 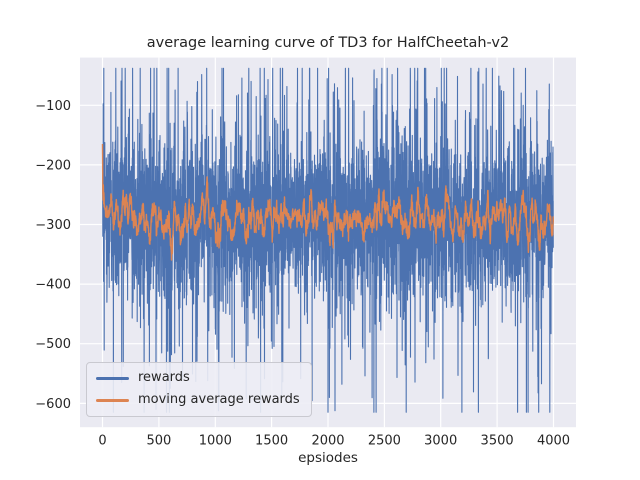 I want to click on x-tick-label: 1000, so click(x=215, y=441).